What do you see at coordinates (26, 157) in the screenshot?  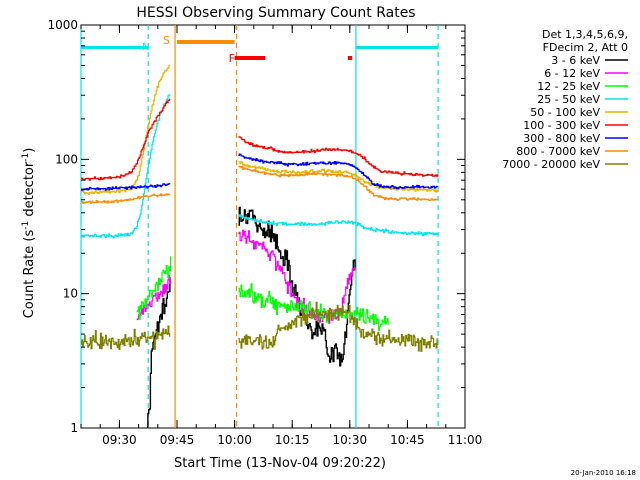 I see `y-axis-label-sup2: -1` at bounding box center [26, 157].